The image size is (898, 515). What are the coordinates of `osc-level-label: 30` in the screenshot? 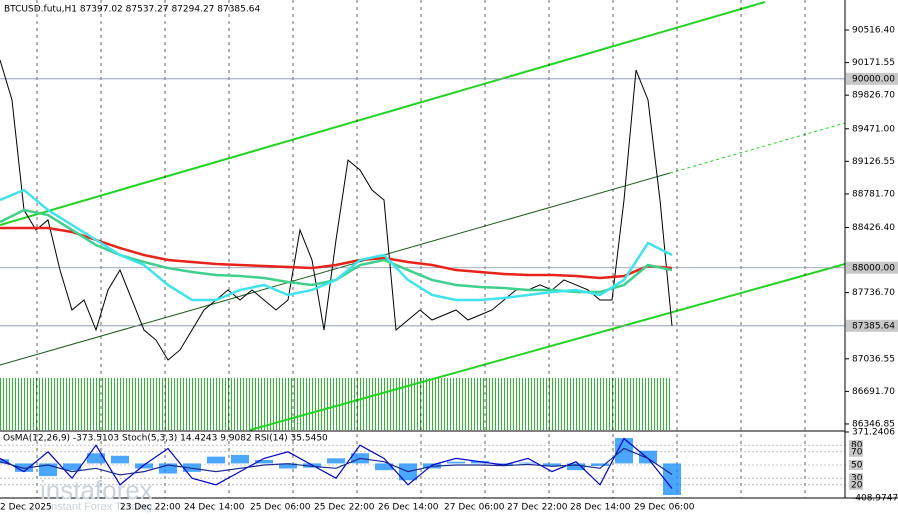 It's located at (857, 479).